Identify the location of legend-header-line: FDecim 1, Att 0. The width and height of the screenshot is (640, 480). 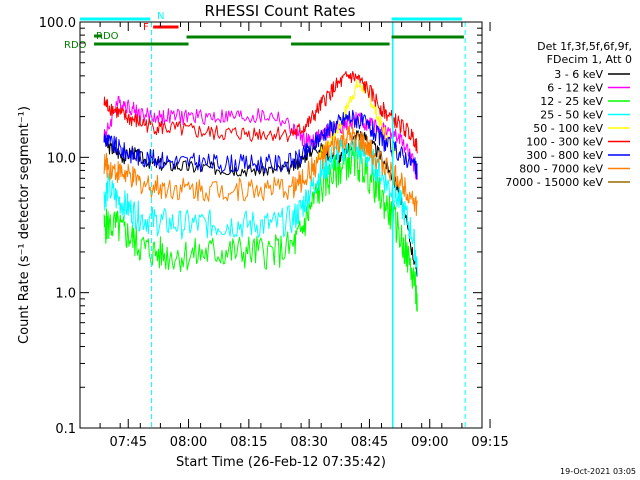
(589, 59).